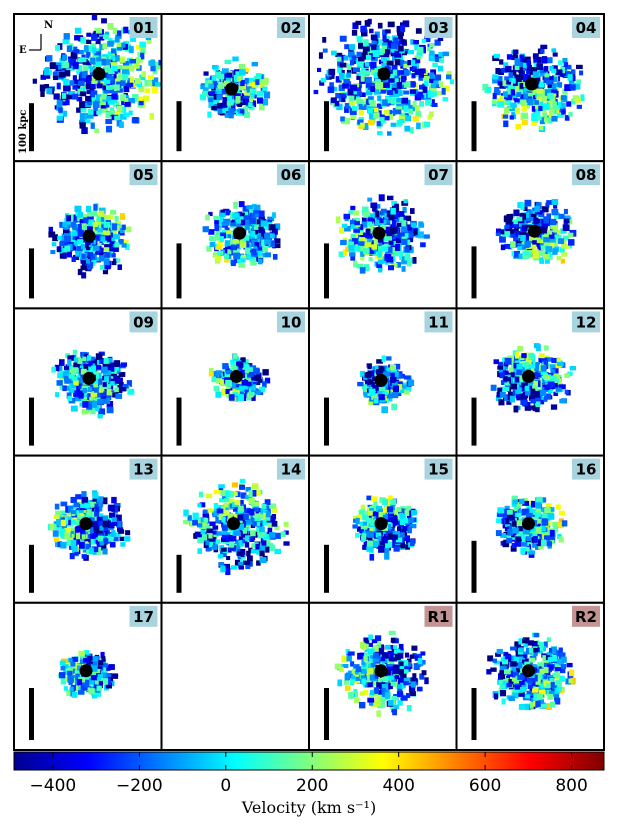  Describe the element at coordinates (438, 322) in the screenshot. I see `panel-label: 11` at that location.